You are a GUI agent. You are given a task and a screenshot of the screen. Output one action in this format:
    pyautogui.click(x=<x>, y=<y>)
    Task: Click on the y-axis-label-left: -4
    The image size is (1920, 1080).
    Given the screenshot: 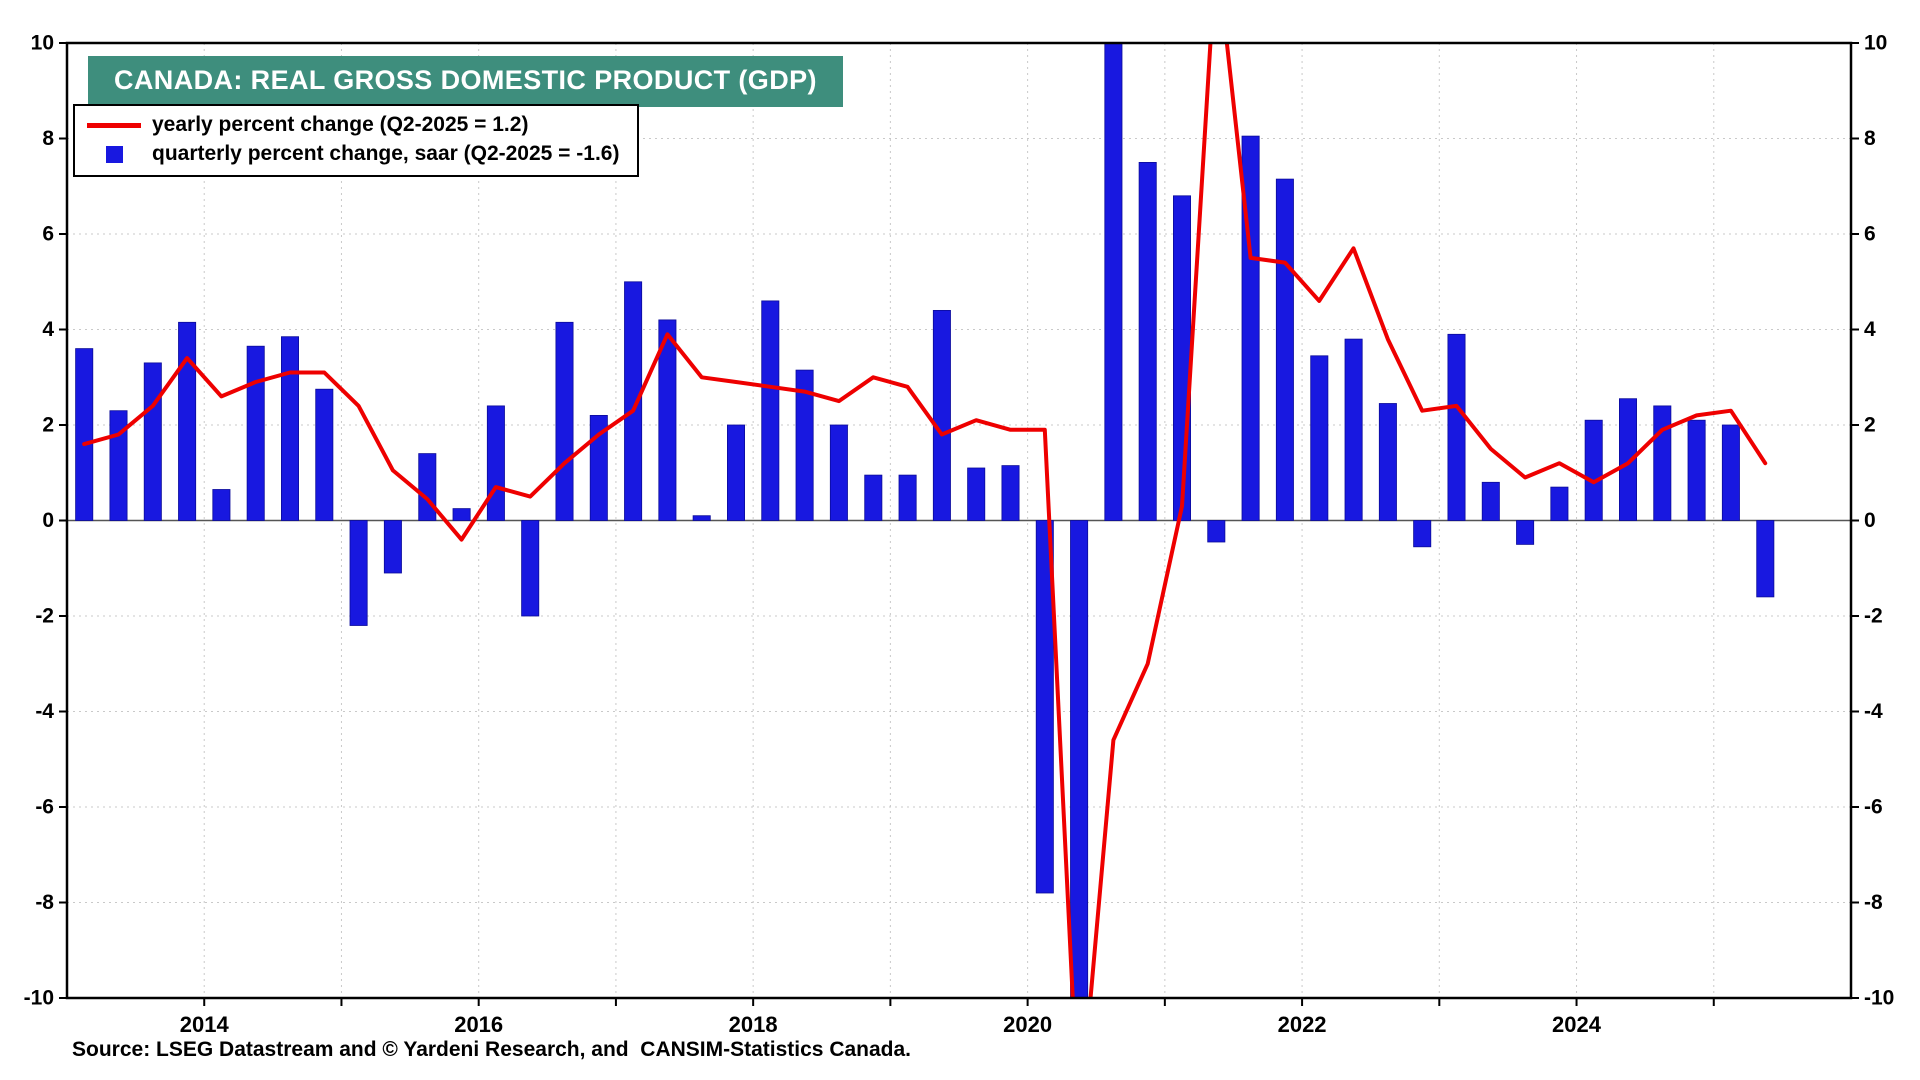 What is the action you would take?
    pyautogui.click(x=44, y=711)
    